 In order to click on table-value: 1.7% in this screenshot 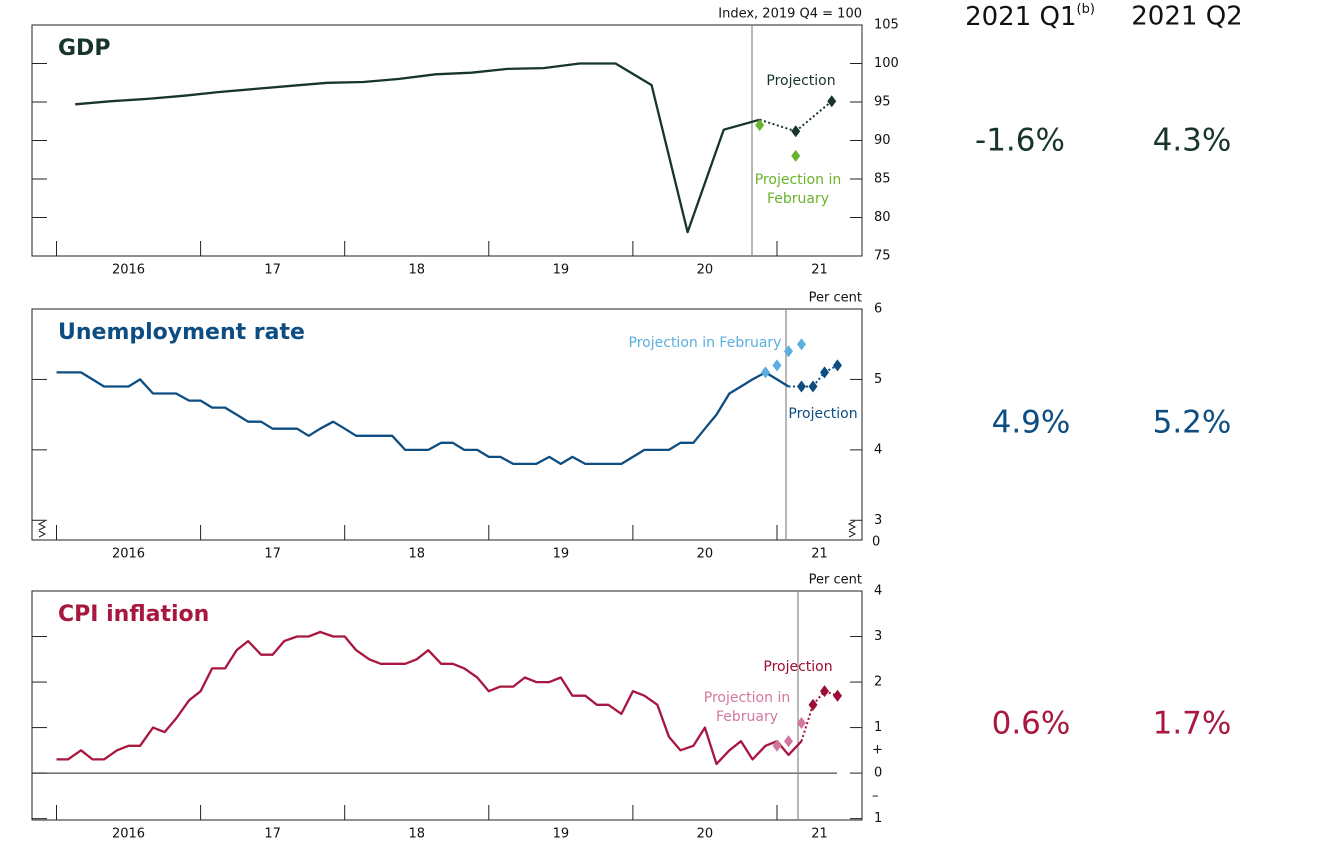, I will do `click(1192, 724)`.